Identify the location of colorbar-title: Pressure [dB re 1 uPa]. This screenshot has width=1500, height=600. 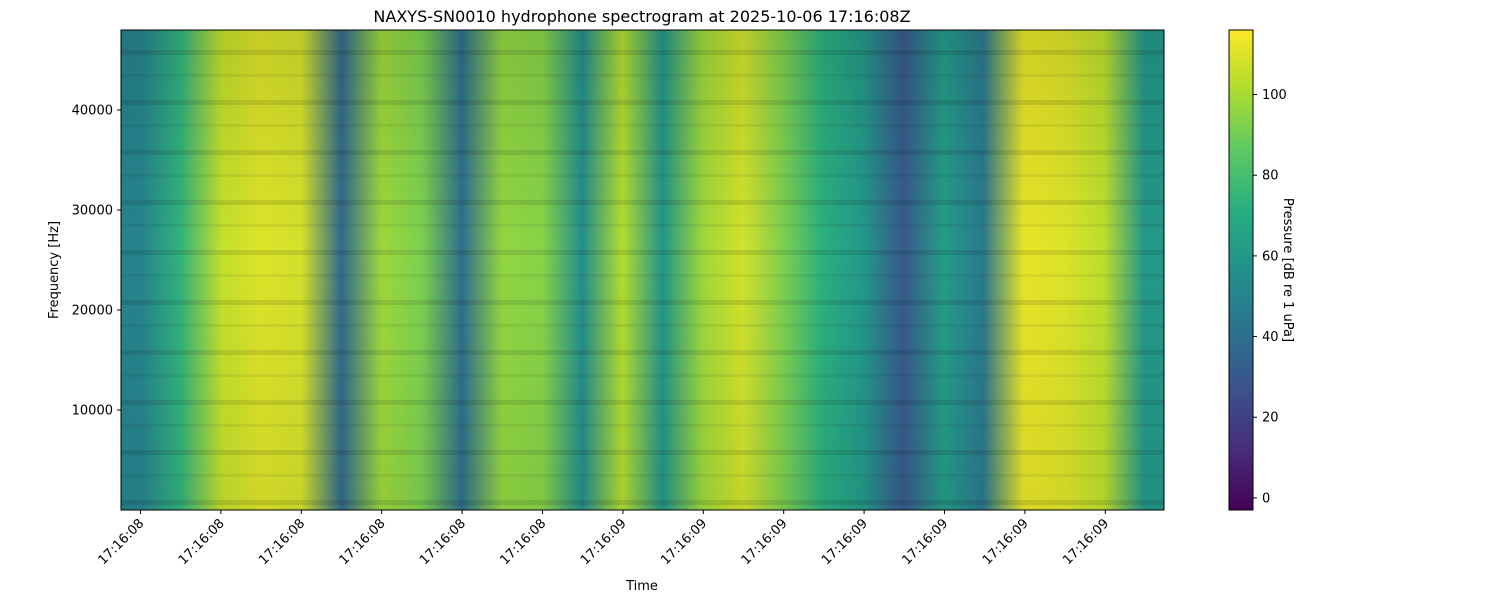
(1287, 270).